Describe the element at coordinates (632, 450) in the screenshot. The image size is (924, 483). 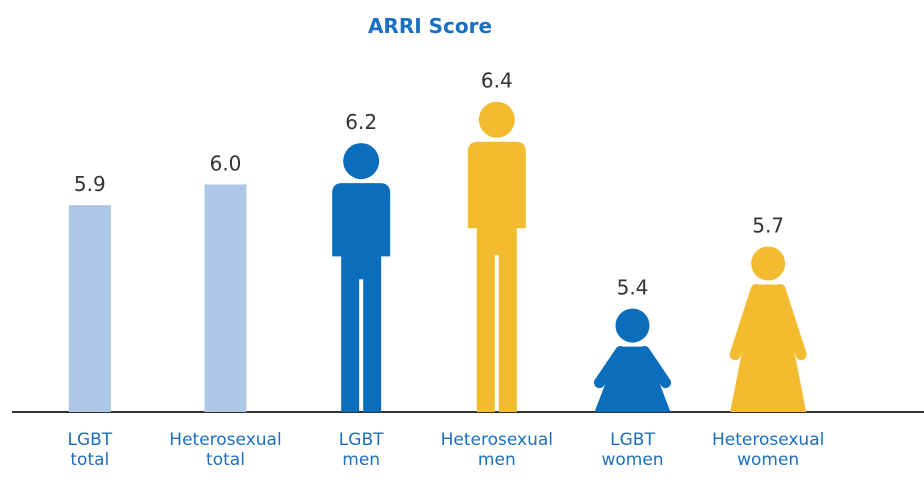
I see `x-tick-label: LGBT women` at that location.